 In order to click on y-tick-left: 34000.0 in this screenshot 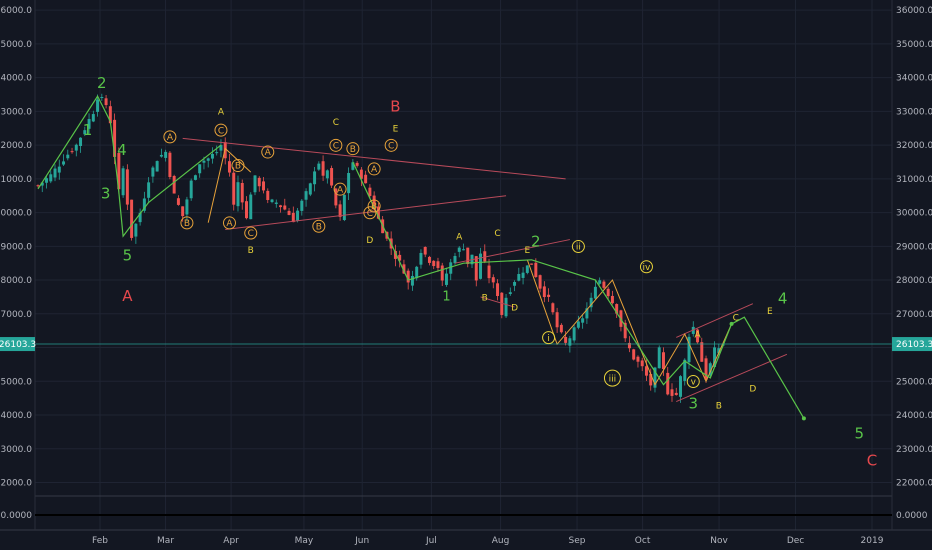, I will do `click(16, 79)`.